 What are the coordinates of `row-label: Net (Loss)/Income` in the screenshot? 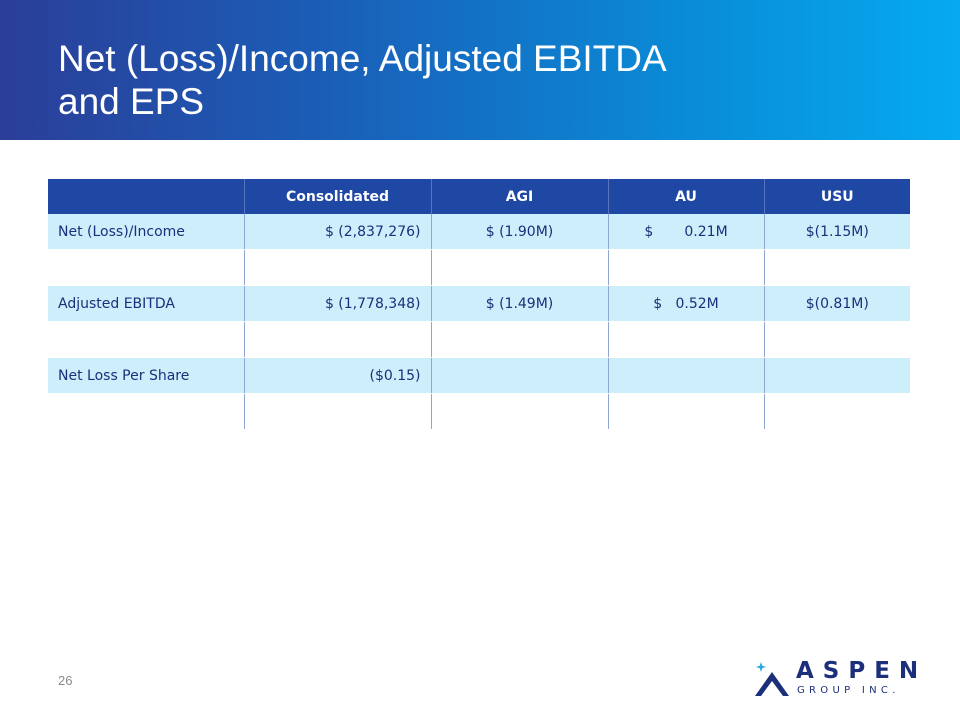 It's located at (146, 232).